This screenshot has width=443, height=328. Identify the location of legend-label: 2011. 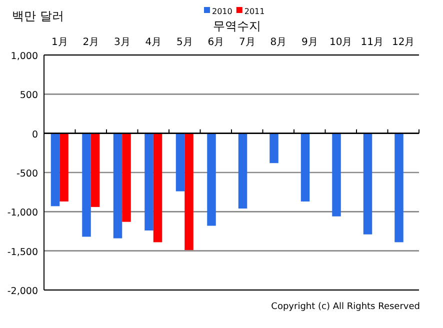
(254, 11).